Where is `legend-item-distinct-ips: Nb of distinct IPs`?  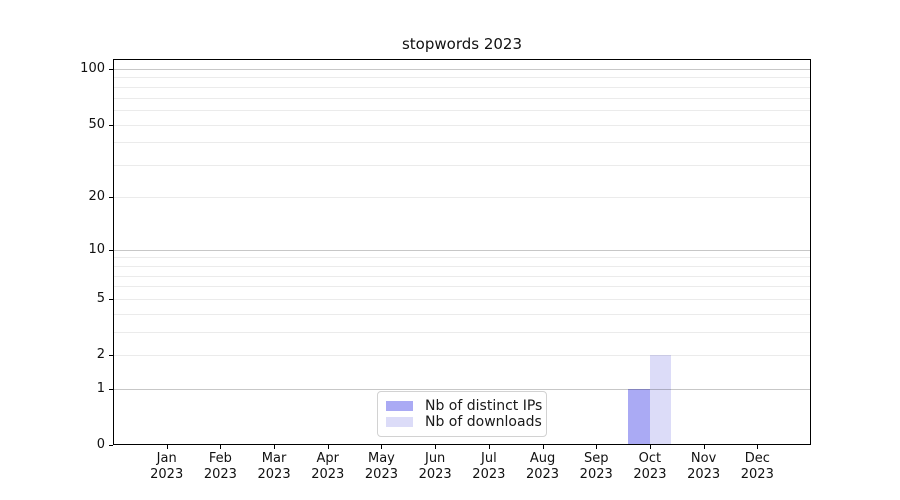
legend-item-distinct-ips: Nb of distinct IPs is located at coordinates (464, 406).